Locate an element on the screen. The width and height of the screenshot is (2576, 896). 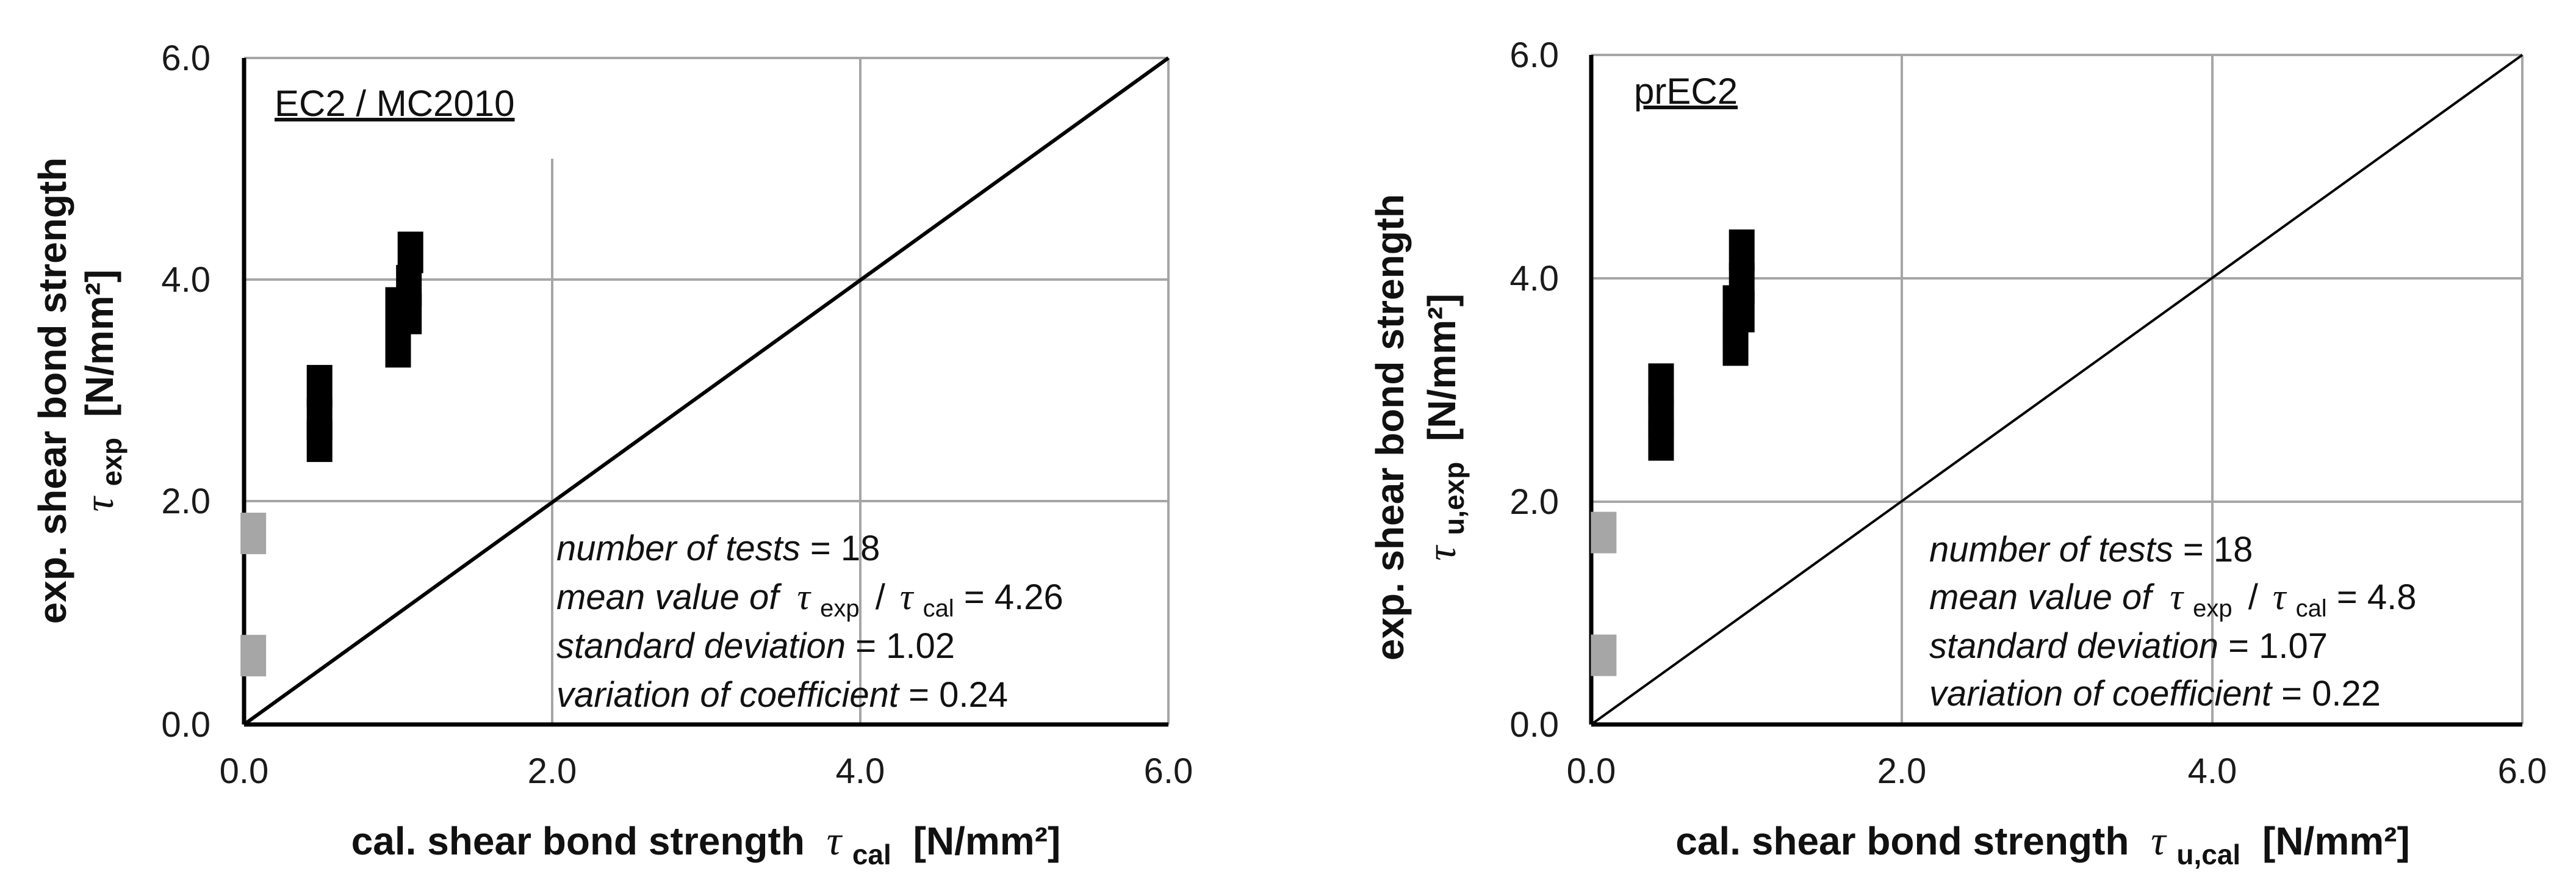
svg-text:cal. shear bond strength: cal. shear bond strength τ cal [N/mm²] is located at coordinates (706, 845).